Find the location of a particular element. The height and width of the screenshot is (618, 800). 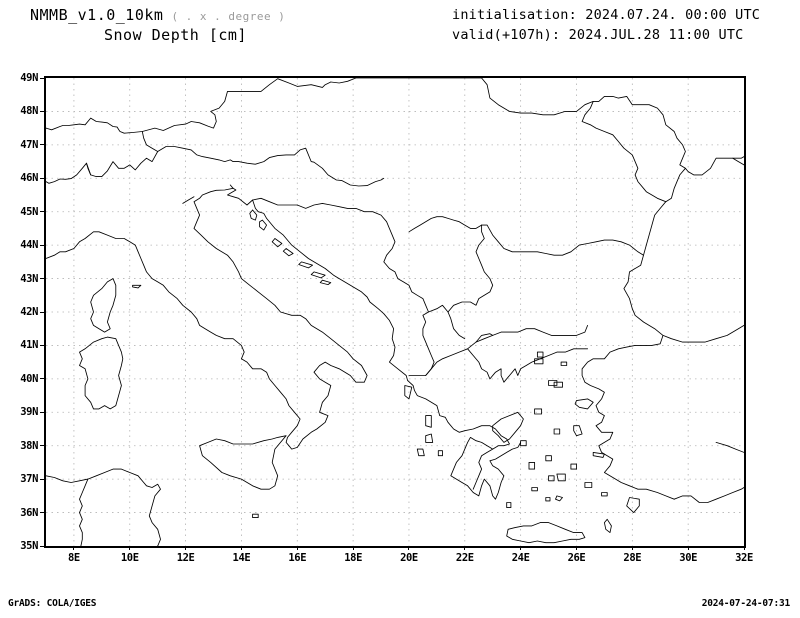

chart-footer: GrADS: COLA/IGES 2024-07-24-07:31 is located at coordinates (400, 607).